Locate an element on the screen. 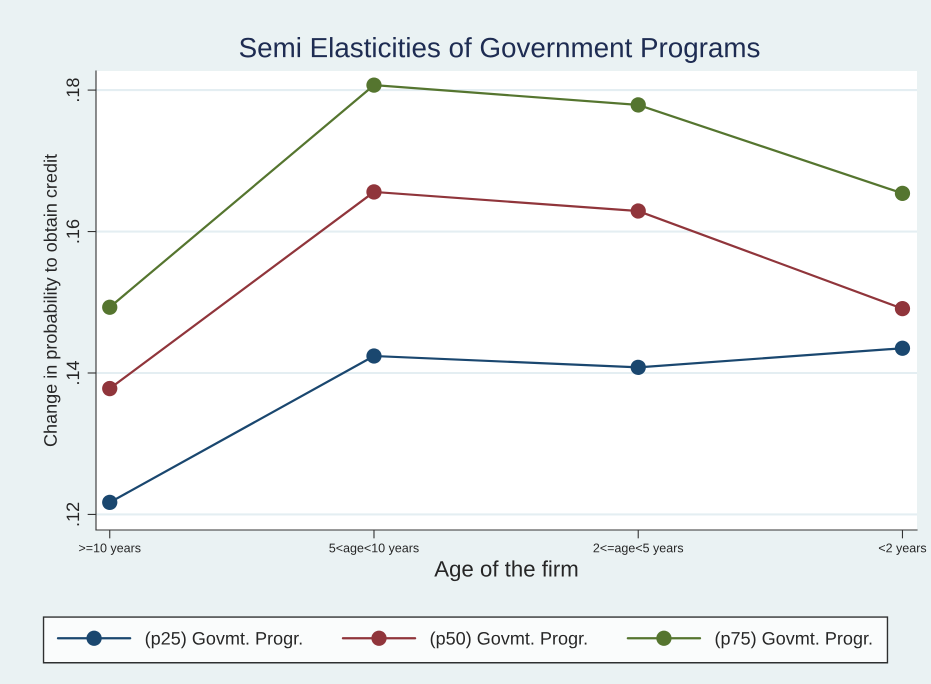 The image size is (931, 684). x-tick-label: 2<=age<5 years is located at coordinates (639, 549).